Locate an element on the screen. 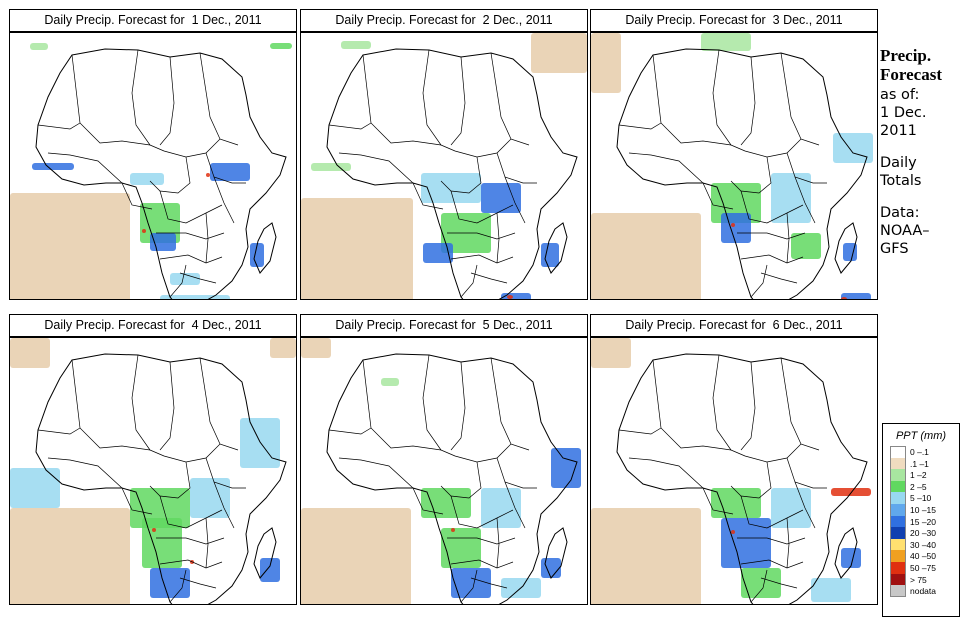  legend-label: 0 –.1 is located at coordinates (919, 452).